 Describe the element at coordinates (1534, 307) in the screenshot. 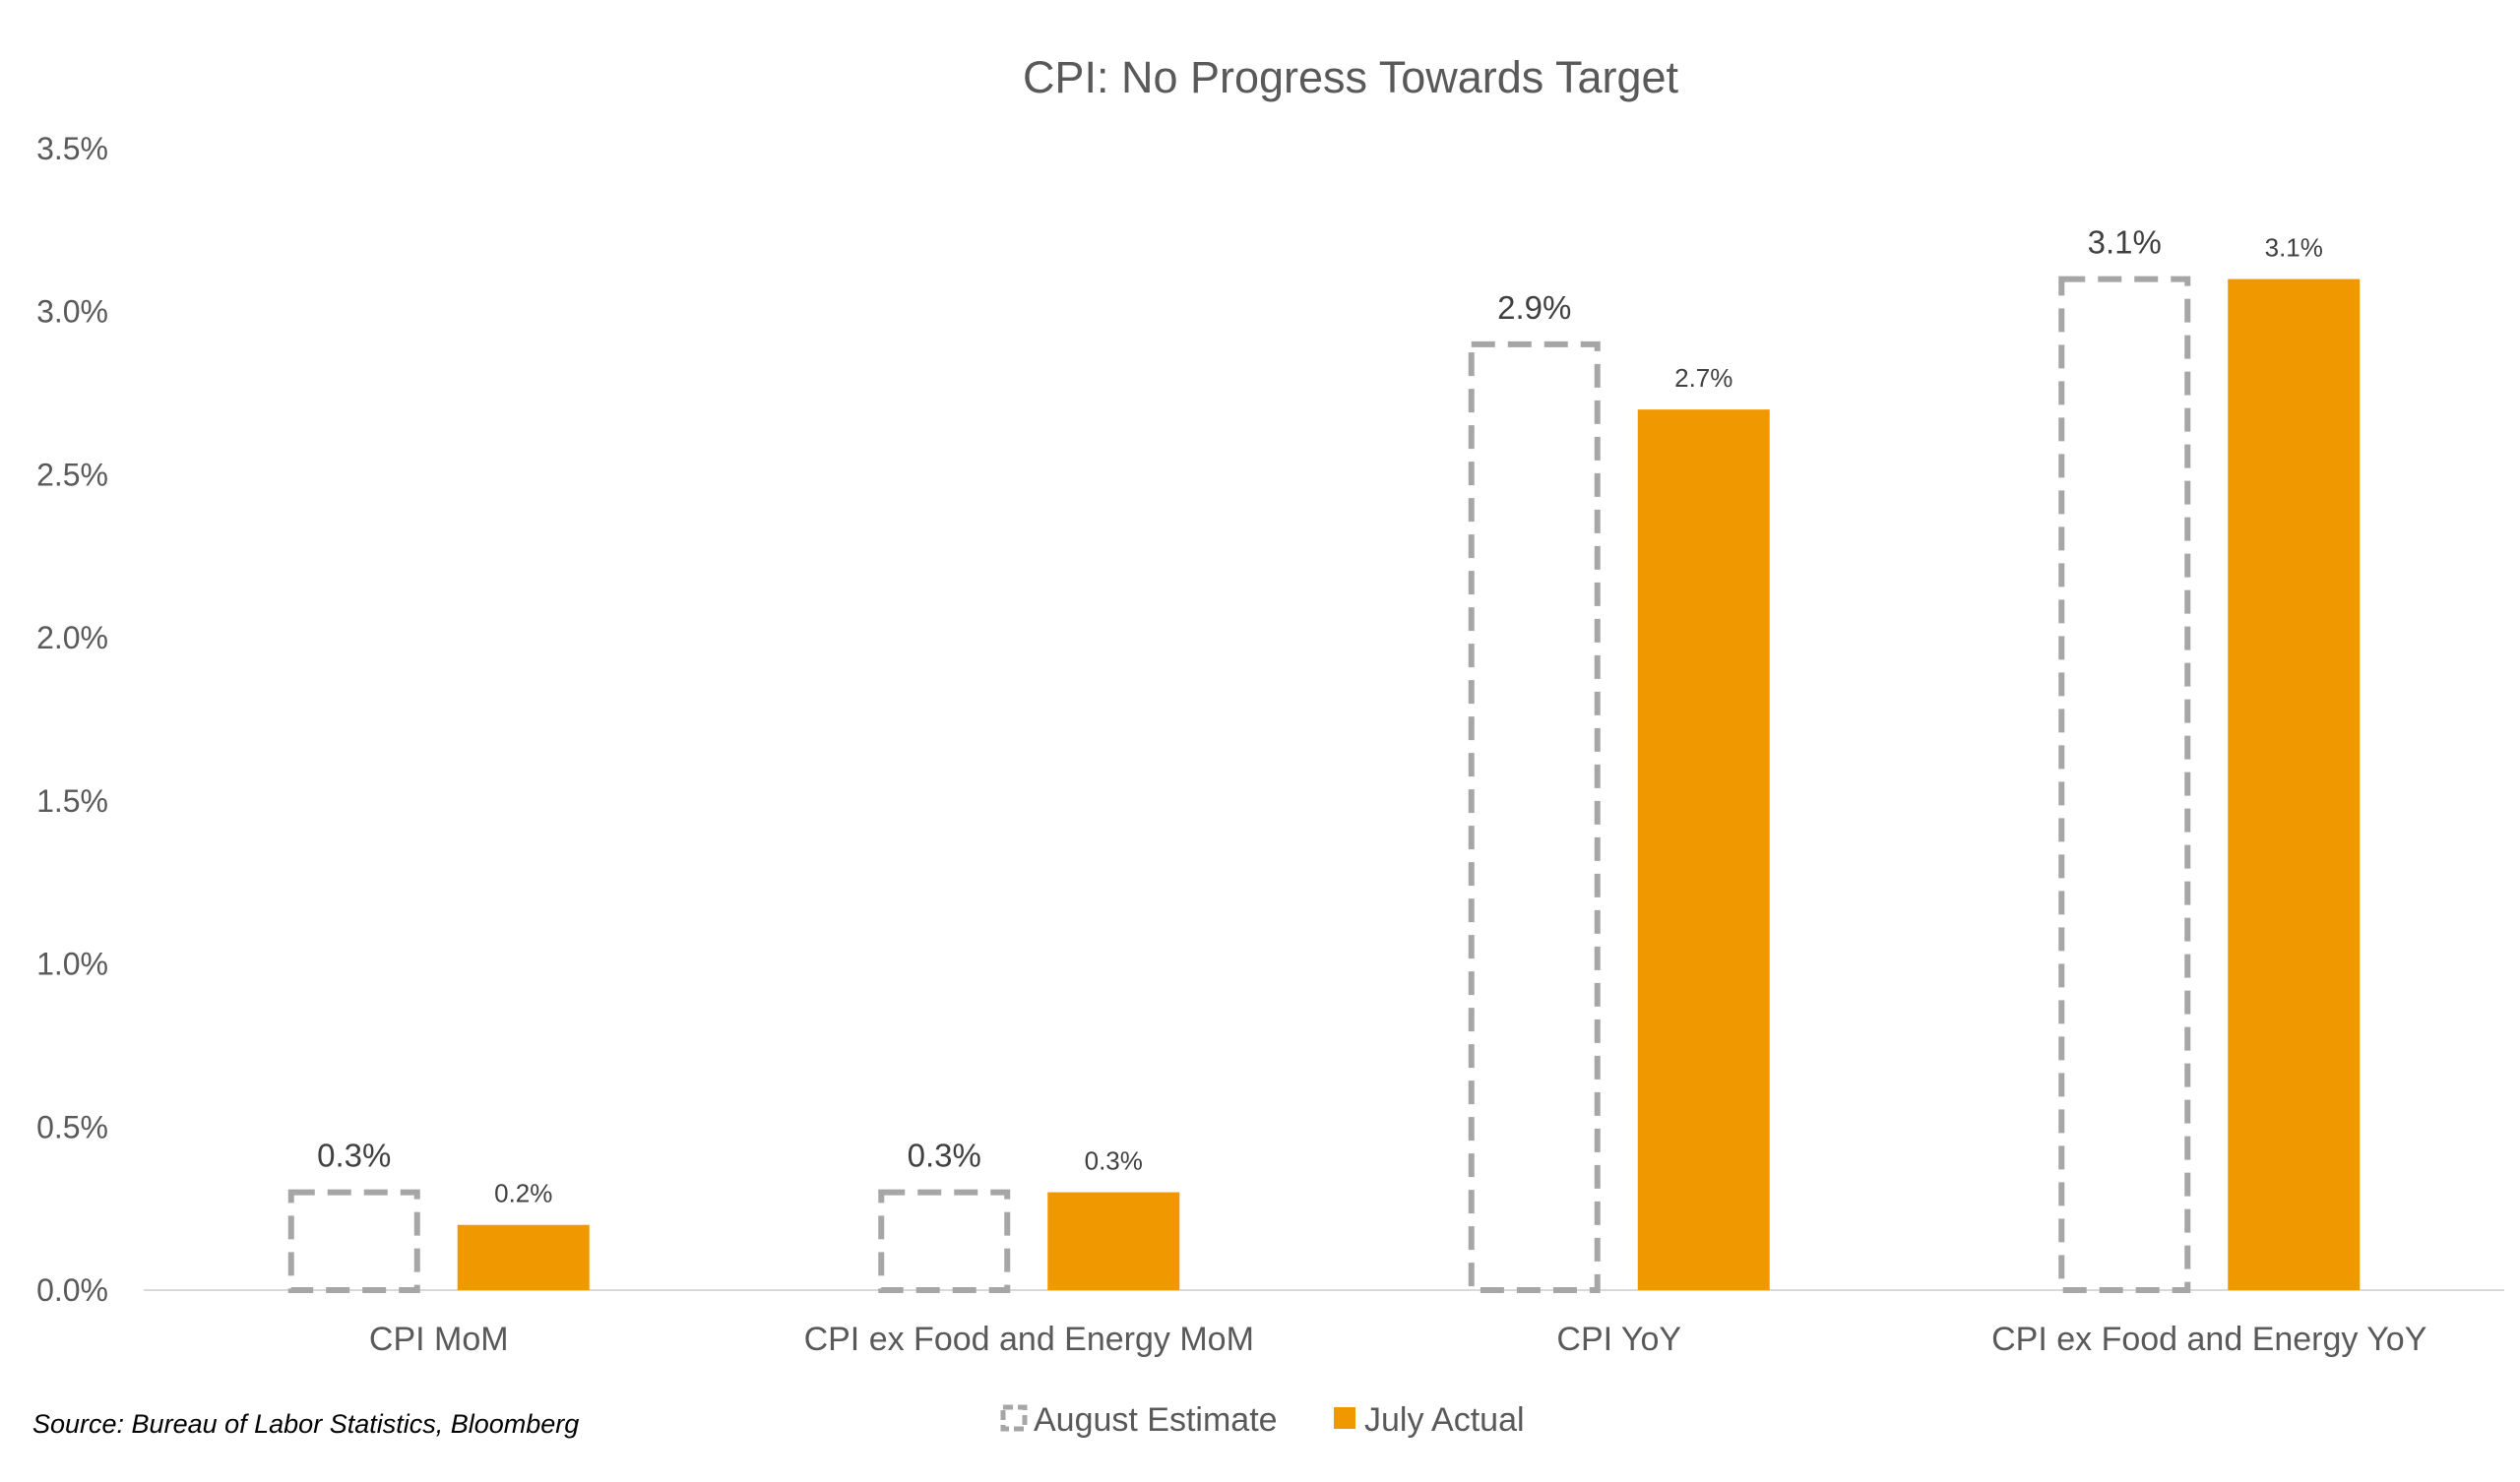

I see `data-label-august-estimate: 2.9%` at that location.